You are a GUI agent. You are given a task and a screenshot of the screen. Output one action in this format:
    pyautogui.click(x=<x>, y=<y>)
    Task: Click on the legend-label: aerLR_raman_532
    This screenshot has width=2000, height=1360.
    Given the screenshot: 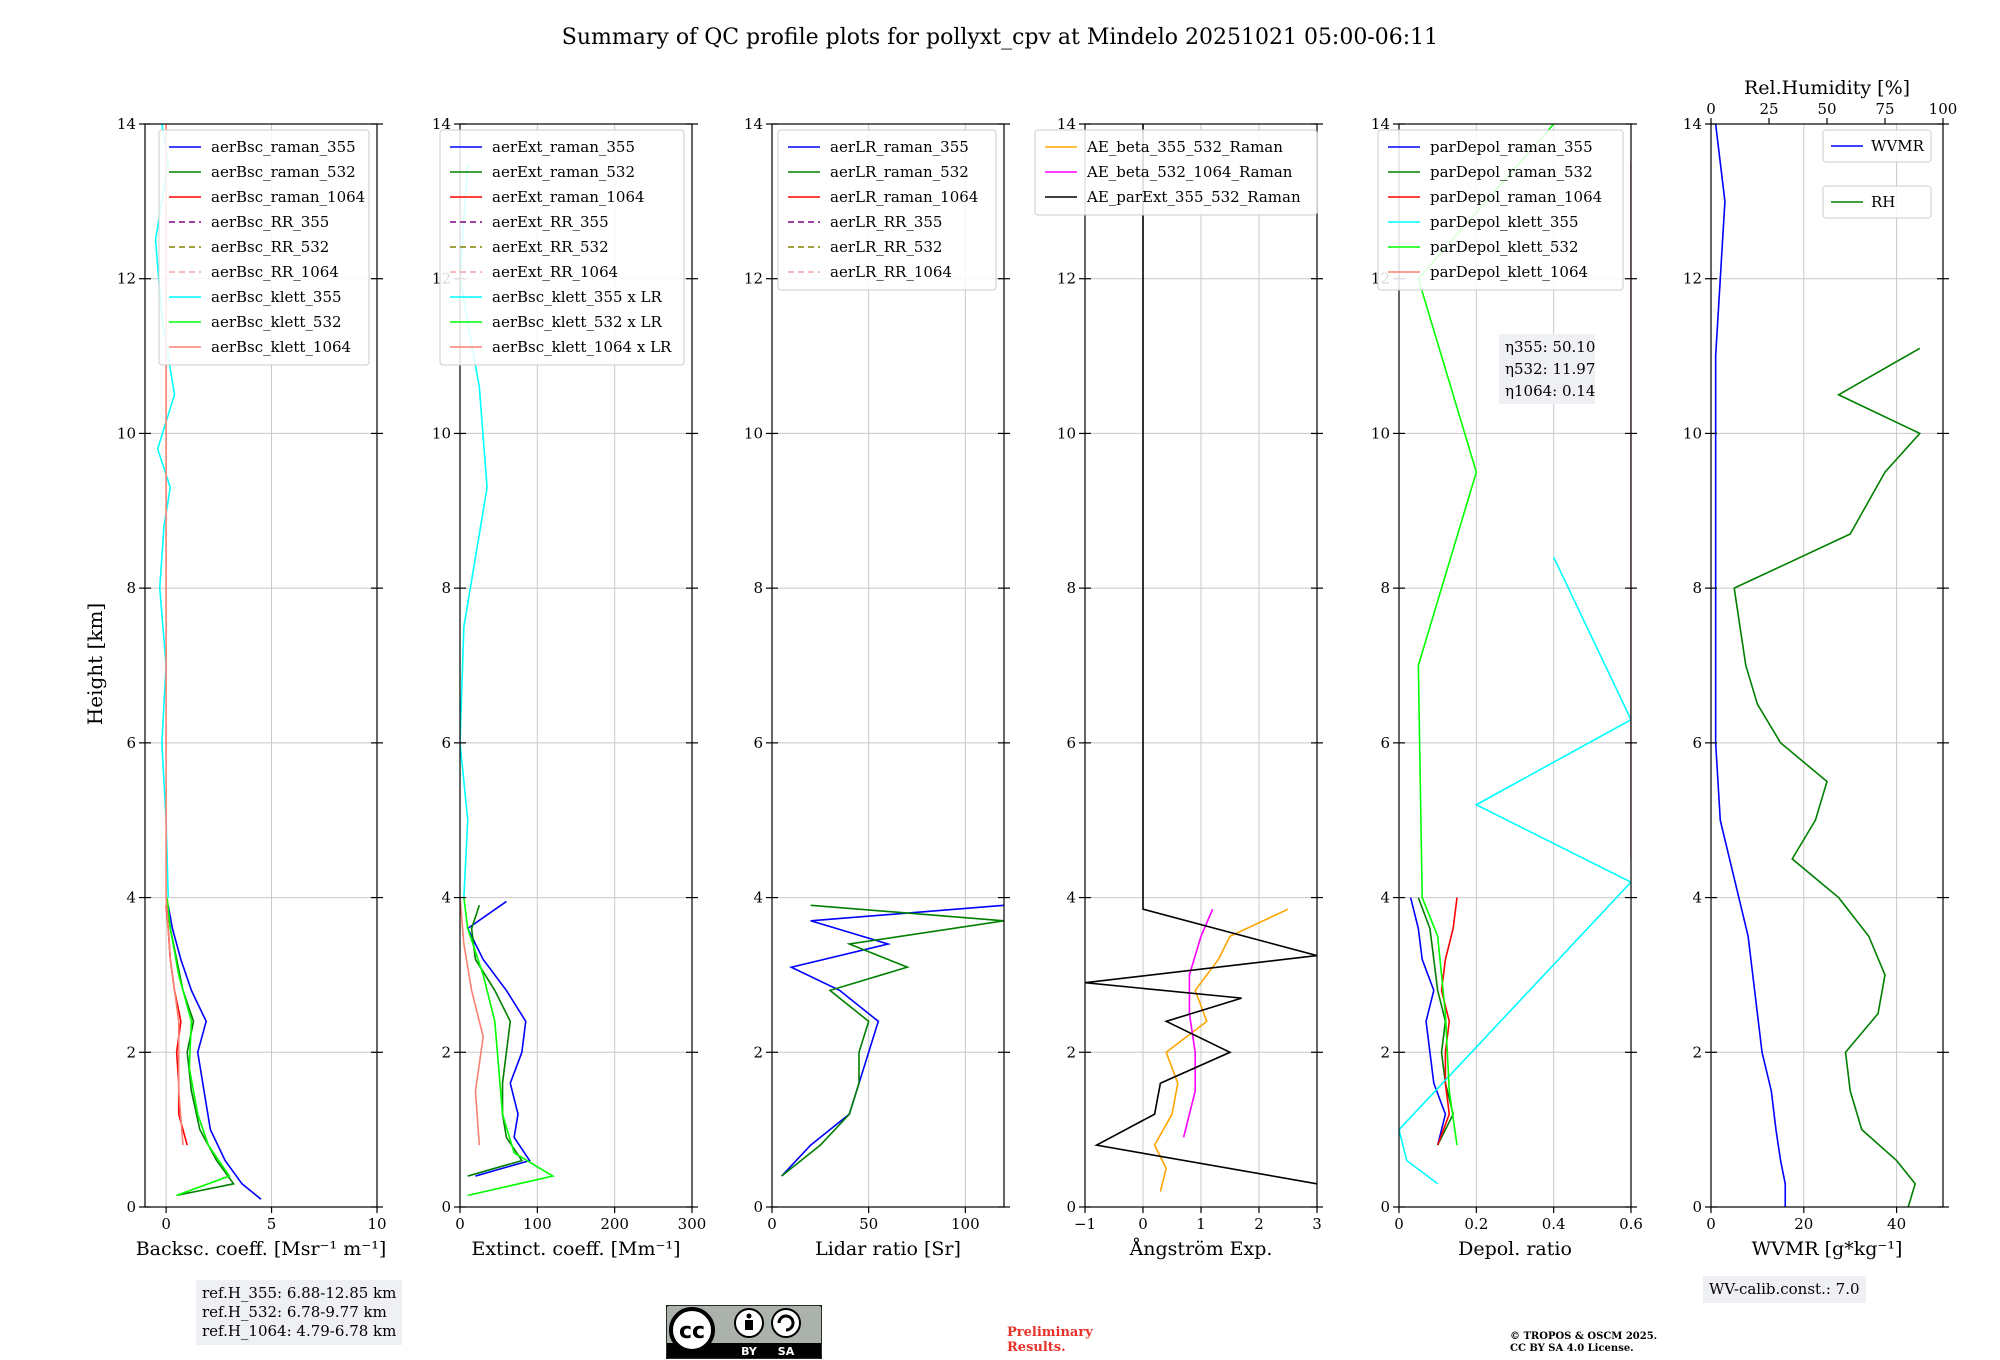 What is the action you would take?
    pyautogui.click(x=899, y=172)
    